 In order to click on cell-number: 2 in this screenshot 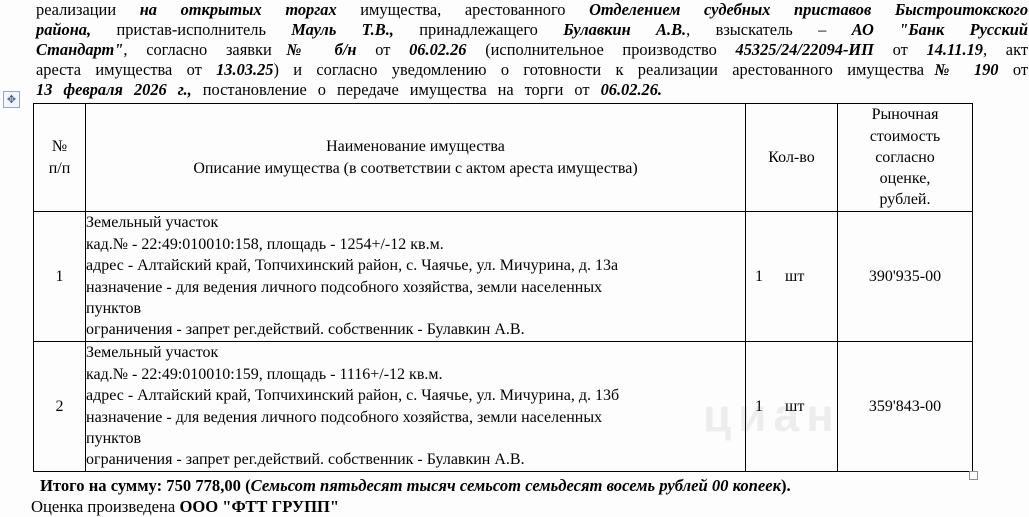, I will do `click(59, 406)`.